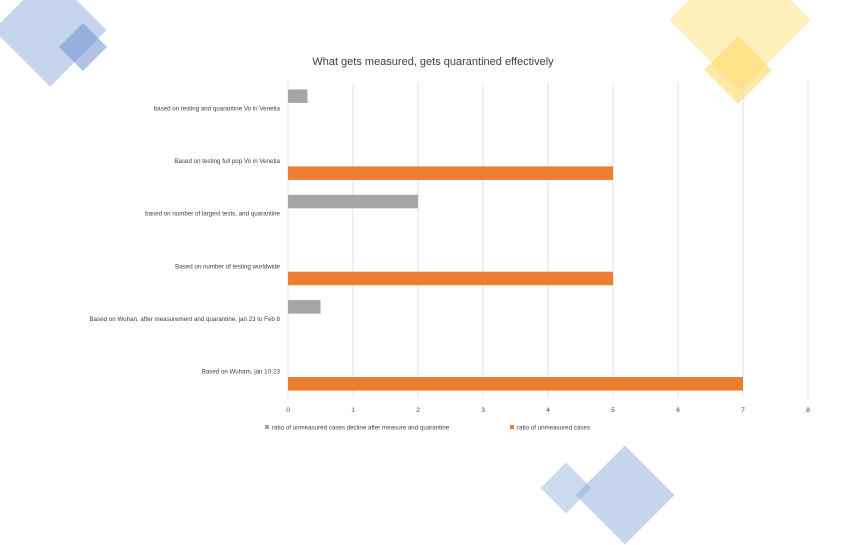 This screenshot has height=545, width=866. Describe the element at coordinates (743, 410) in the screenshot. I see `x-tick-label-7: 7` at that location.